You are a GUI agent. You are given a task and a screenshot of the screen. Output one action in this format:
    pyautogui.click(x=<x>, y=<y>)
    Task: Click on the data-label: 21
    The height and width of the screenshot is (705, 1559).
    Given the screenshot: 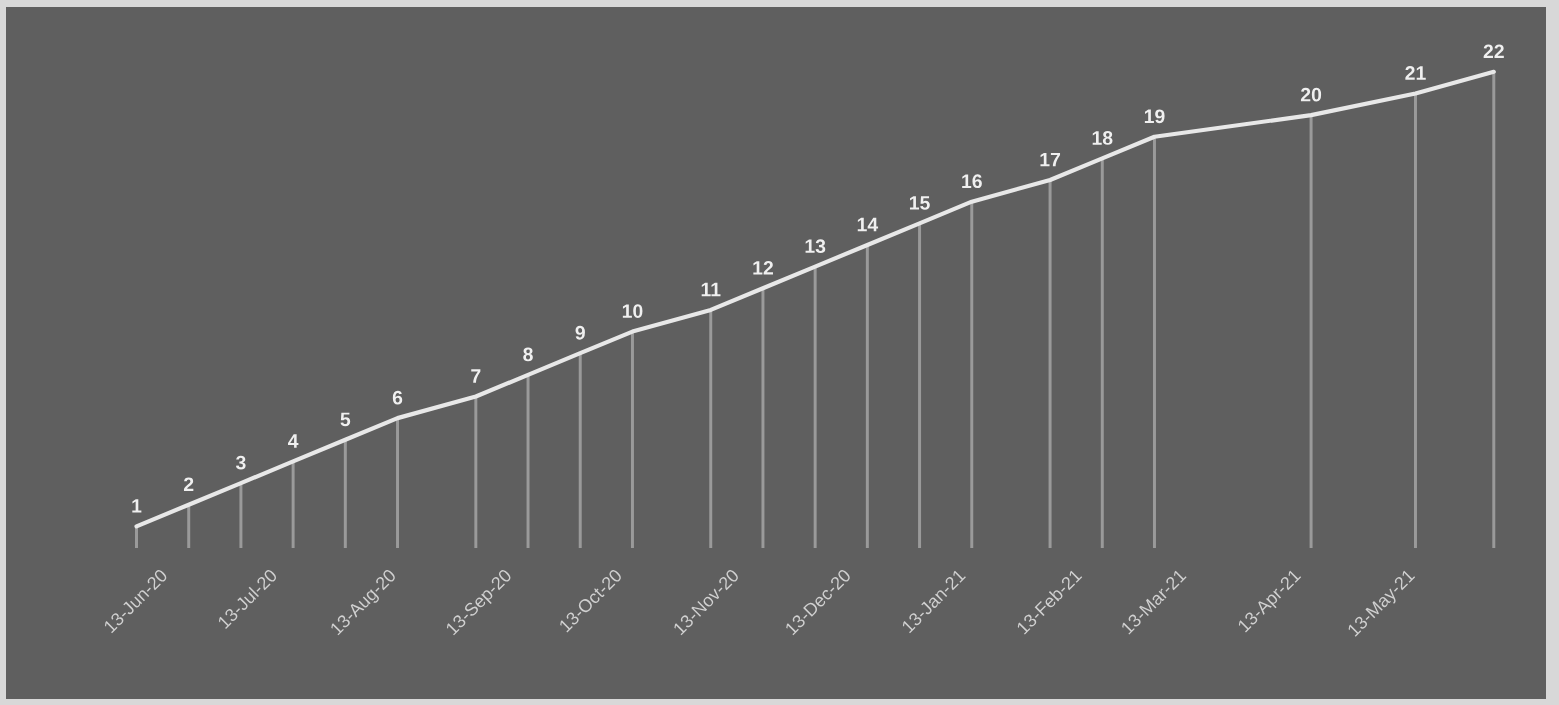 What is the action you would take?
    pyautogui.click(x=1415, y=73)
    